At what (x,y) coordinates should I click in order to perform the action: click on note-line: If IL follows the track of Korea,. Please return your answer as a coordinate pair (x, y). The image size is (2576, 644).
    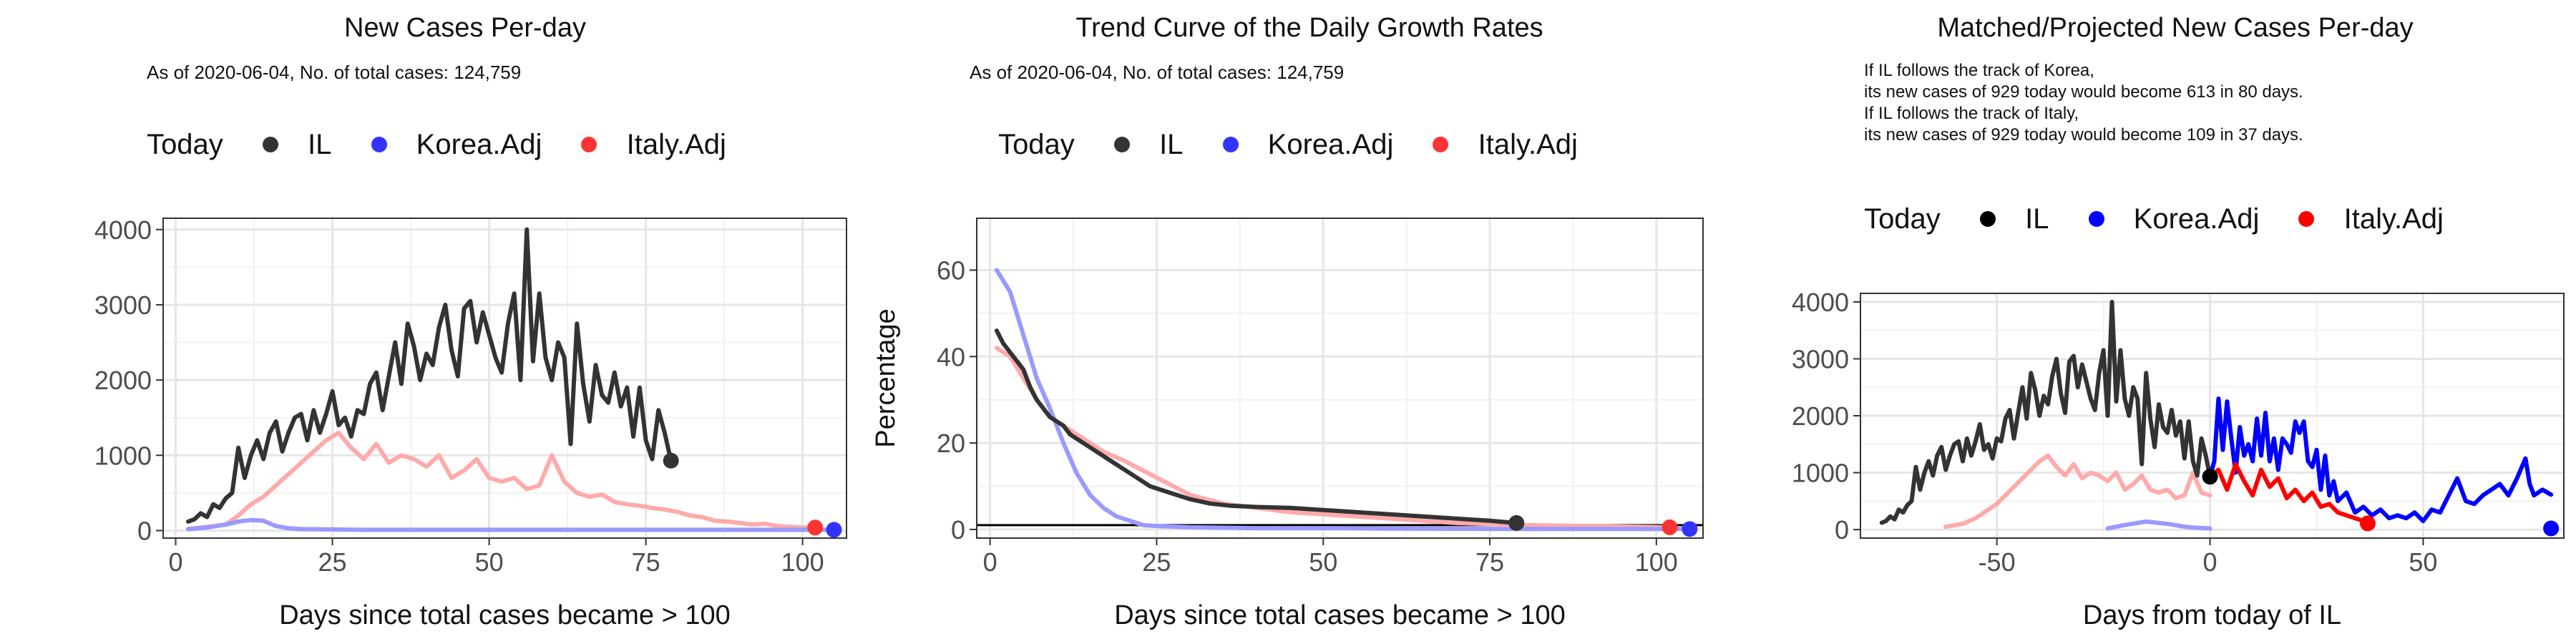
    Looking at the image, I should click on (1979, 70).